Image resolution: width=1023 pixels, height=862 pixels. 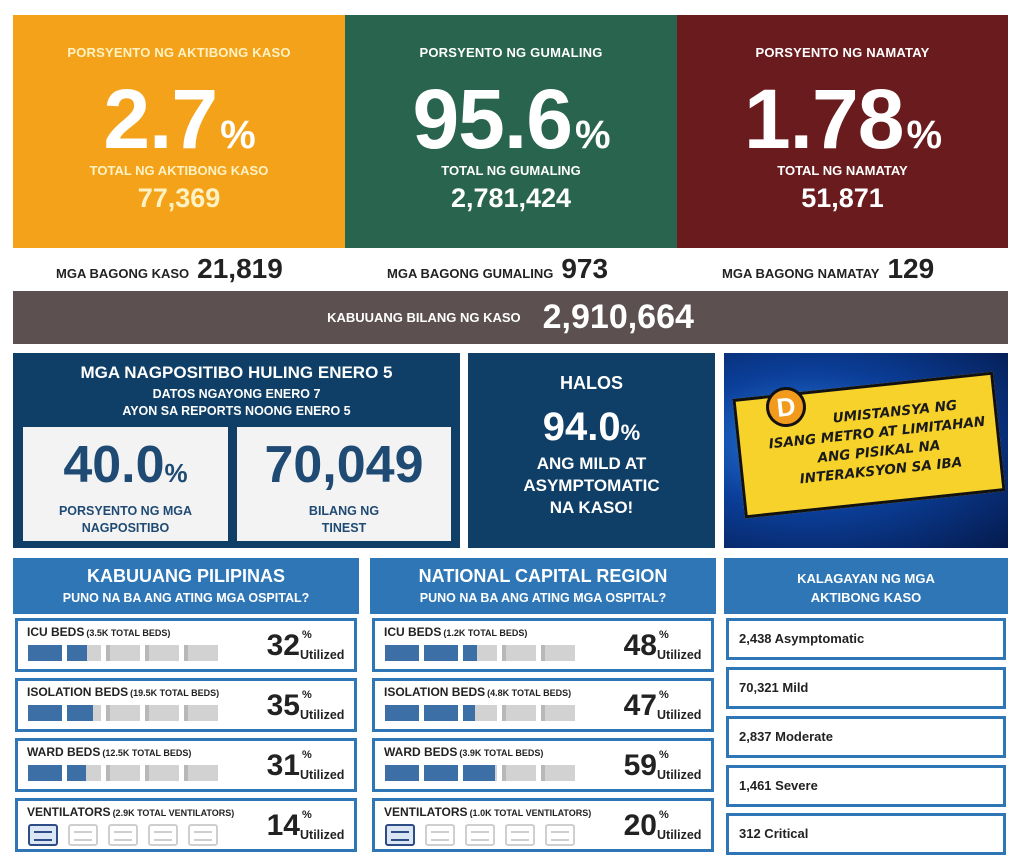 I want to click on ph-ward-label: WARD BEDS (12.5K TOTAL BEDS), so click(x=109, y=752).